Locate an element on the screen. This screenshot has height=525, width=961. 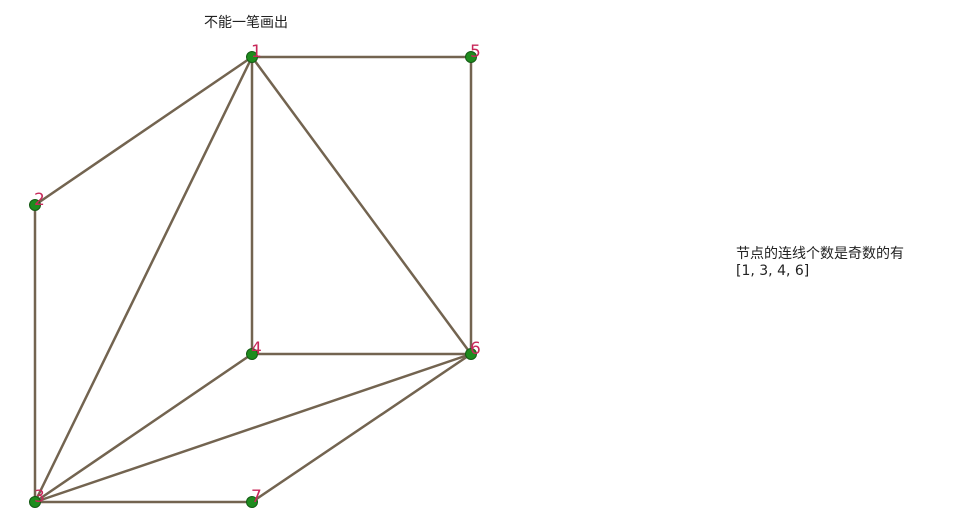
node-label-3: 3 is located at coordinates (39, 497).